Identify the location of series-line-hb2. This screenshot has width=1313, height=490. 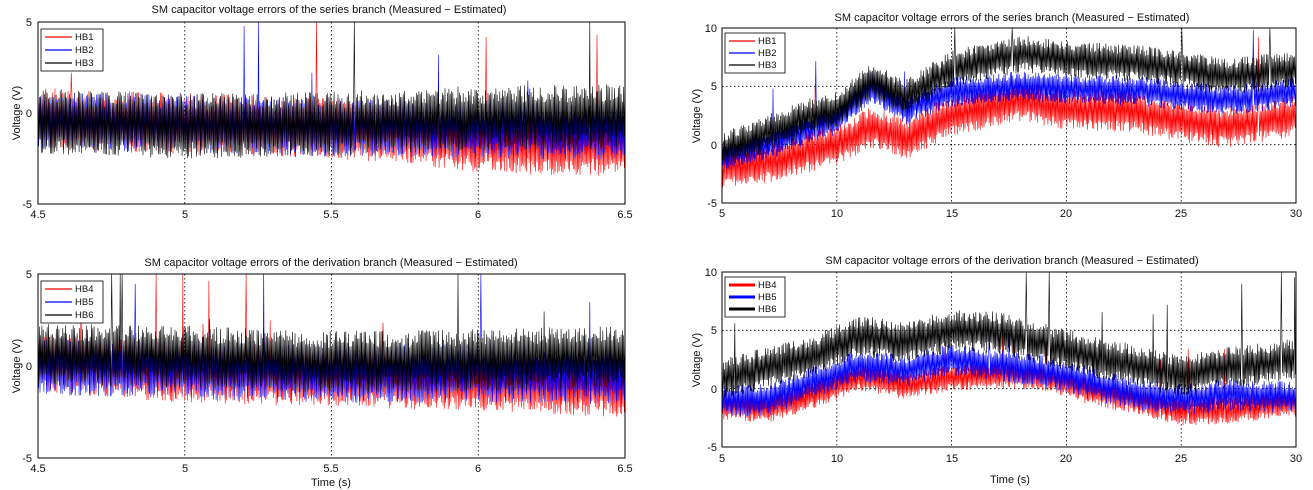
(1009, 100).